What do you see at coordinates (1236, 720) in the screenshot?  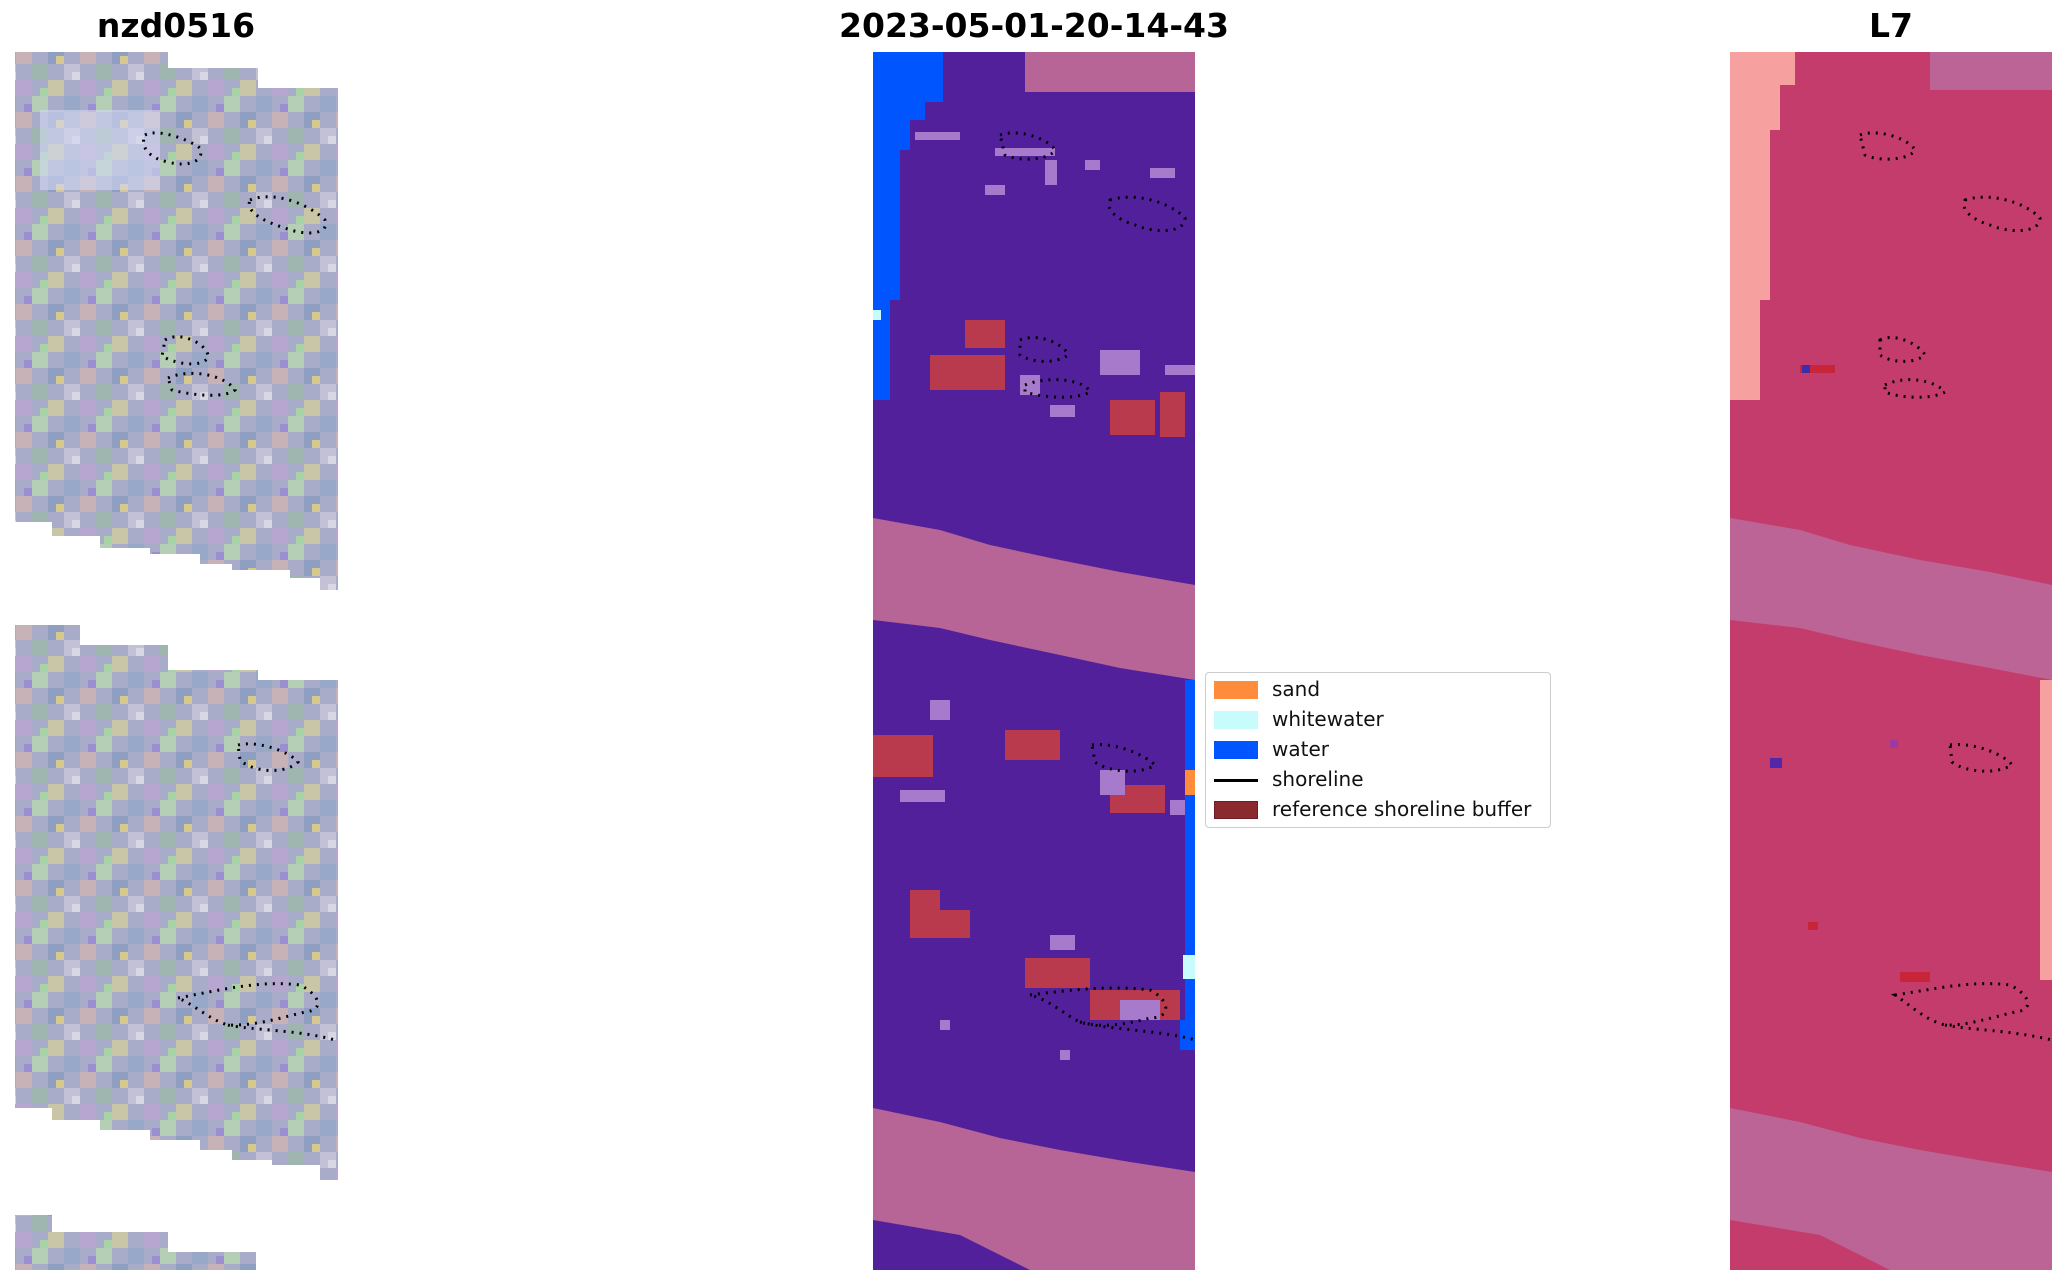 I see `legend-swatch-whitewater` at bounding box center [1236, 720].